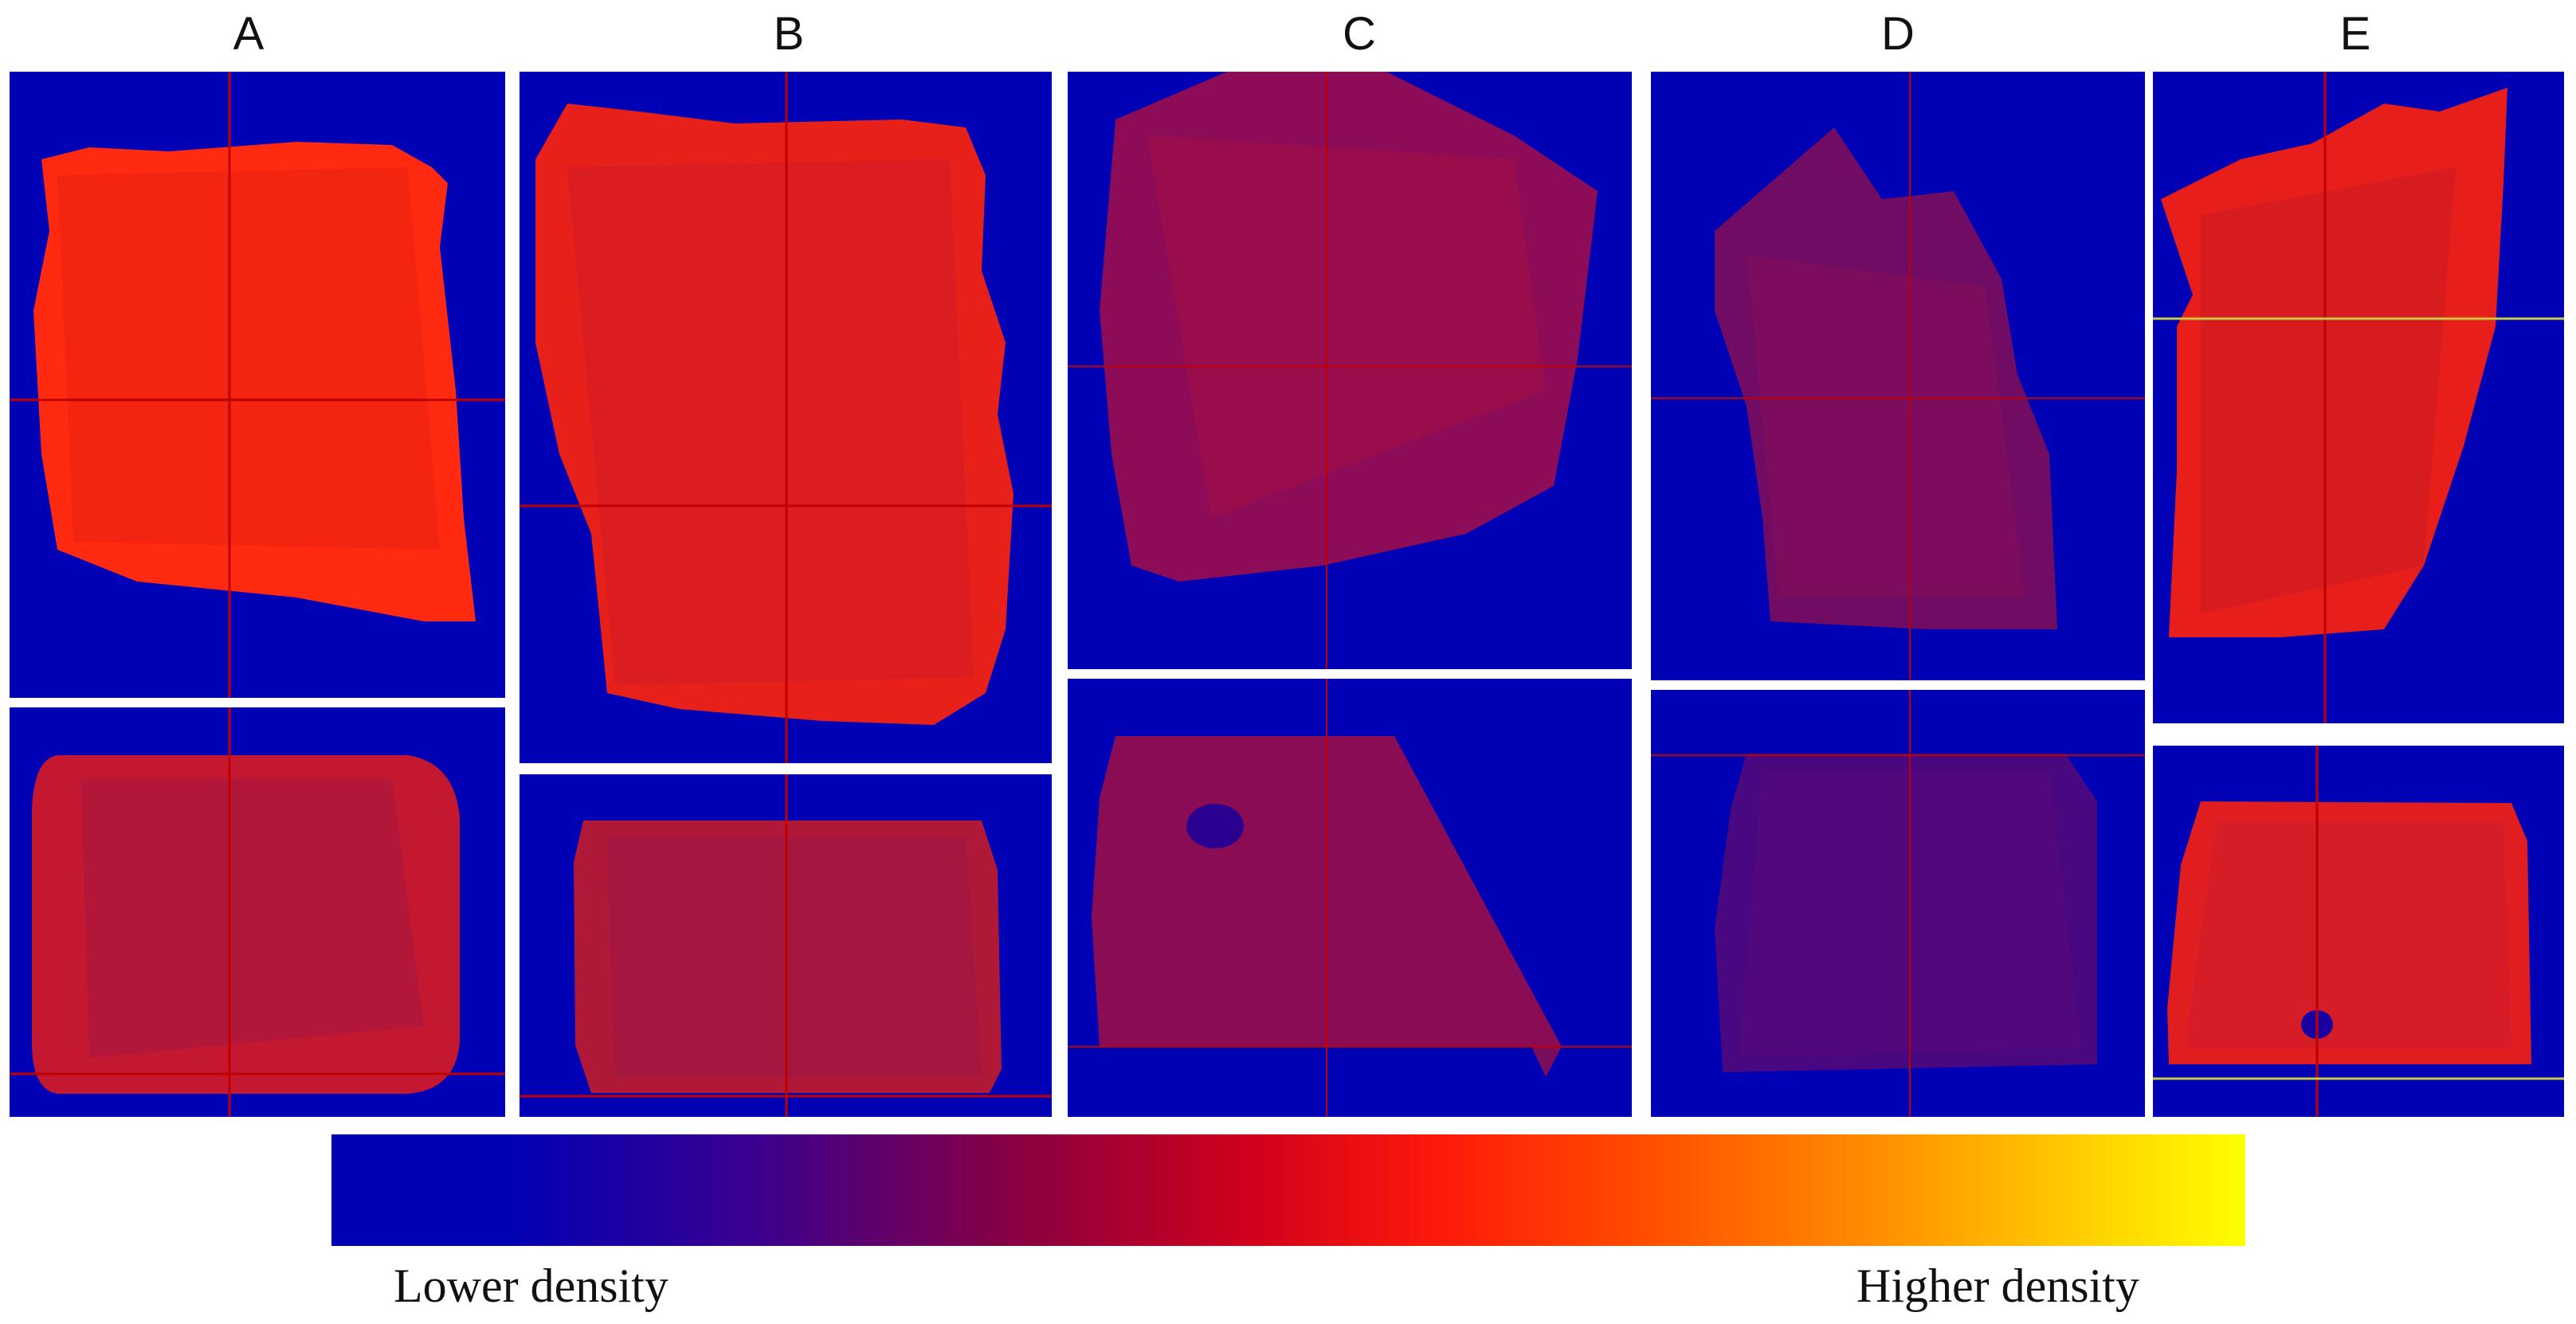  Describe the element at coordinates (531, 1285) in the screenshot. I see `colorbar-low-label: Lower density` at that location.